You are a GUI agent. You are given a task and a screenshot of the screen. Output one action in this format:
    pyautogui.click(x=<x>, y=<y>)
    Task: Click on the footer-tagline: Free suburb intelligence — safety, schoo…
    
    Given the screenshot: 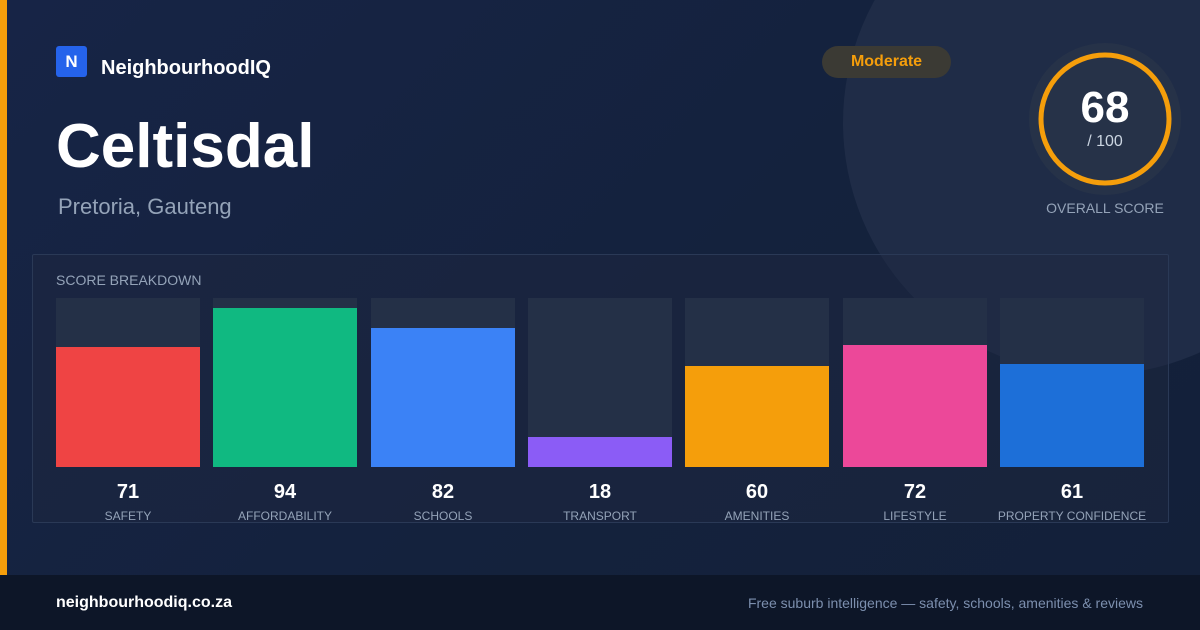 What is the action you would take?
    pyautogui.click(x=945, y=603)
    